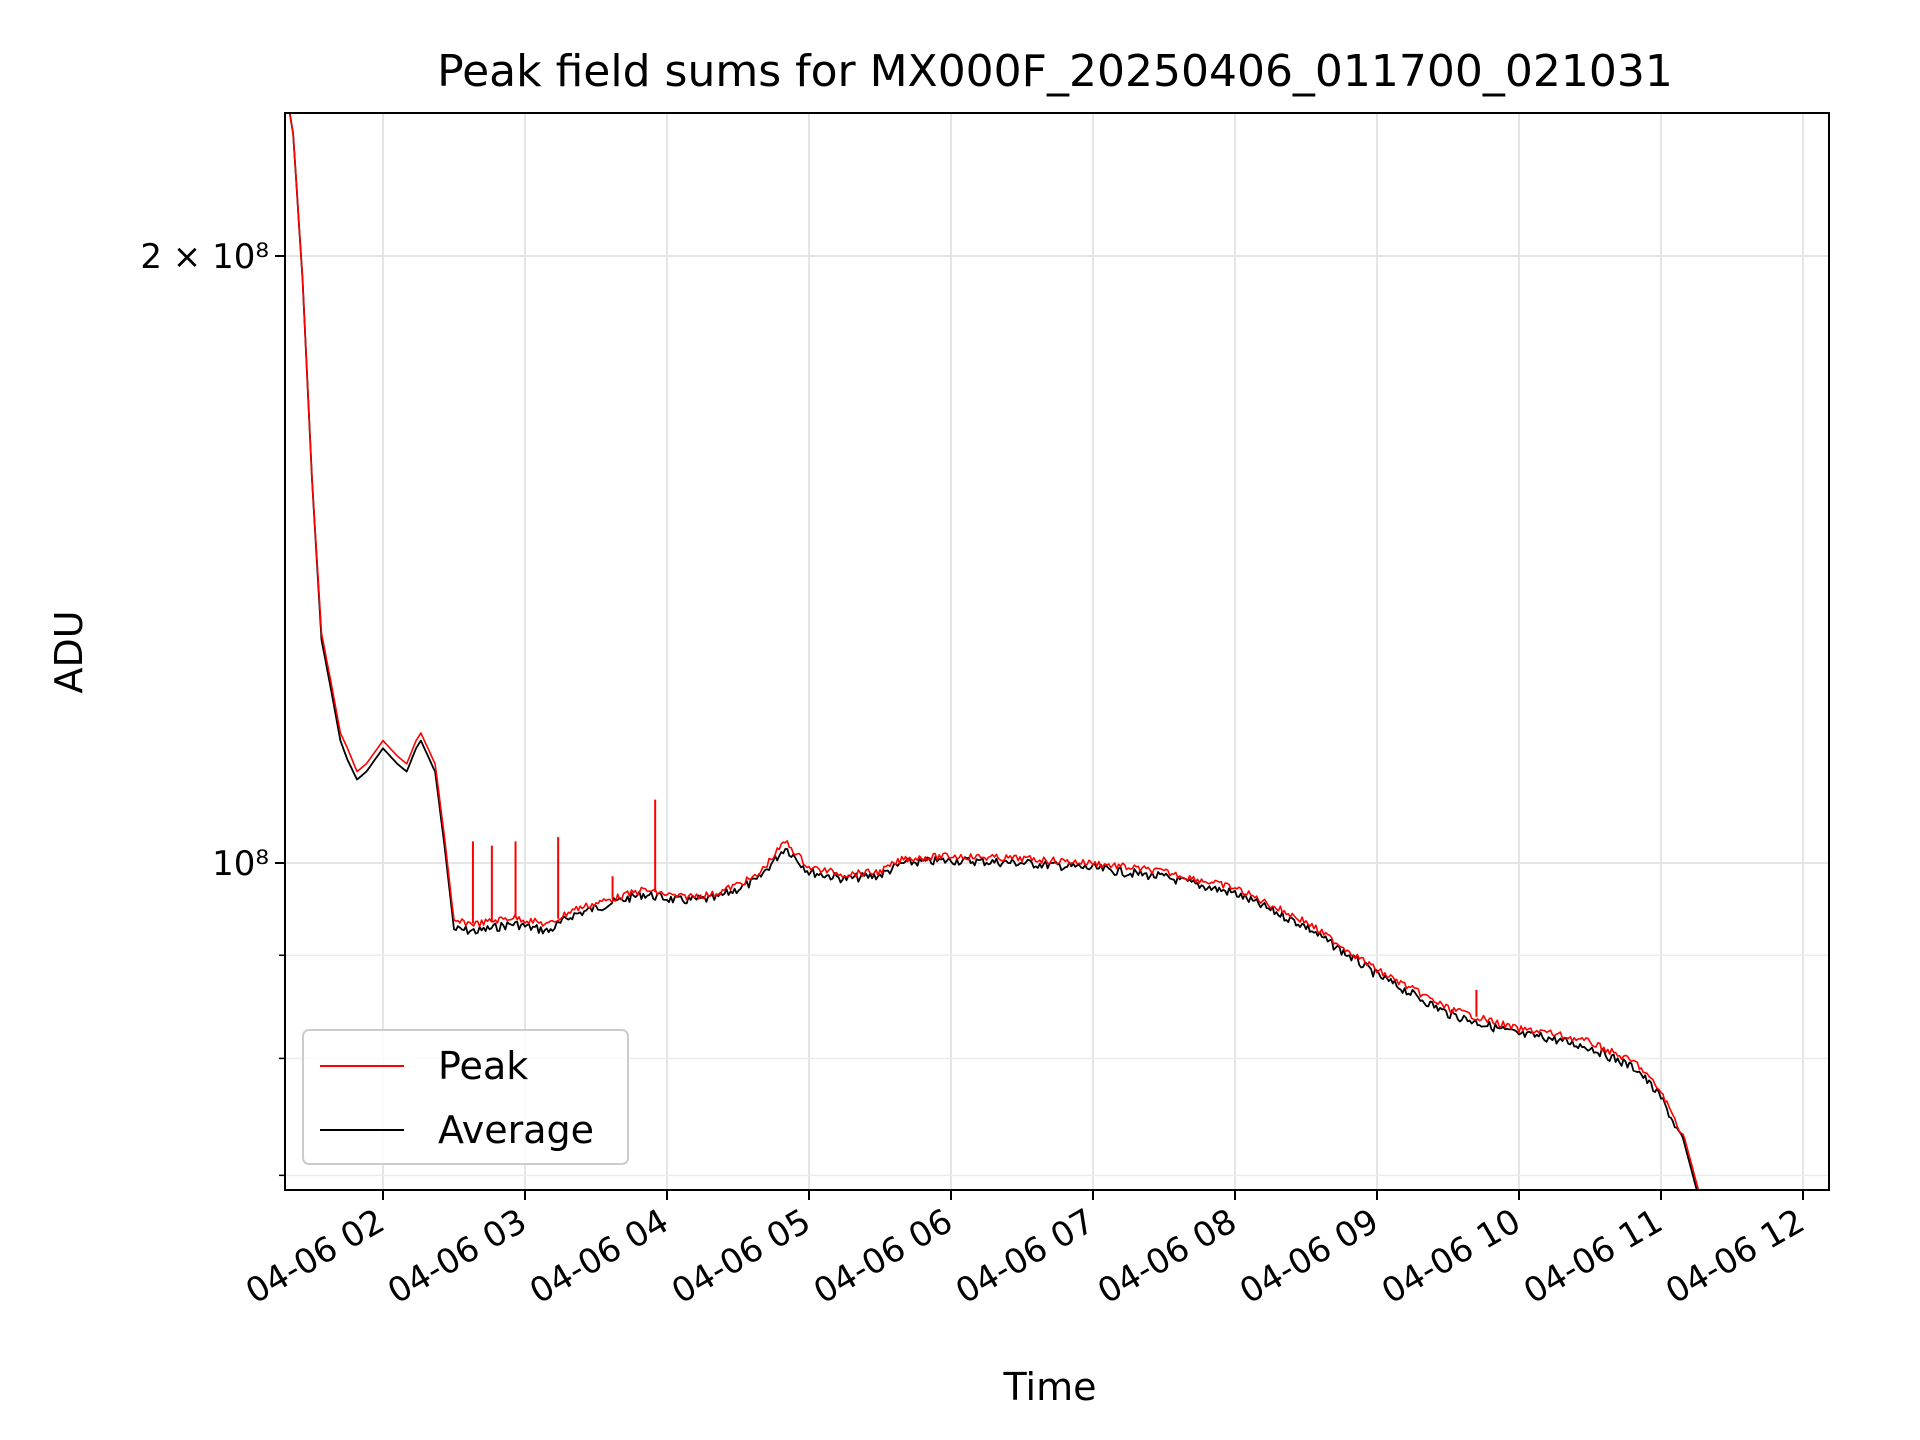 This screenshot has height=1440, width=1920. I want to click on legend: Peak Average, so click(465, 1097).